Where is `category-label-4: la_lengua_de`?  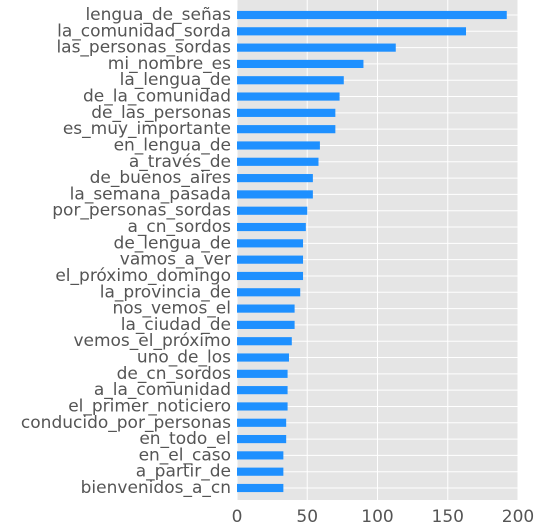 category-label-4: la_lengua_de is located at coordinates (175, 80).